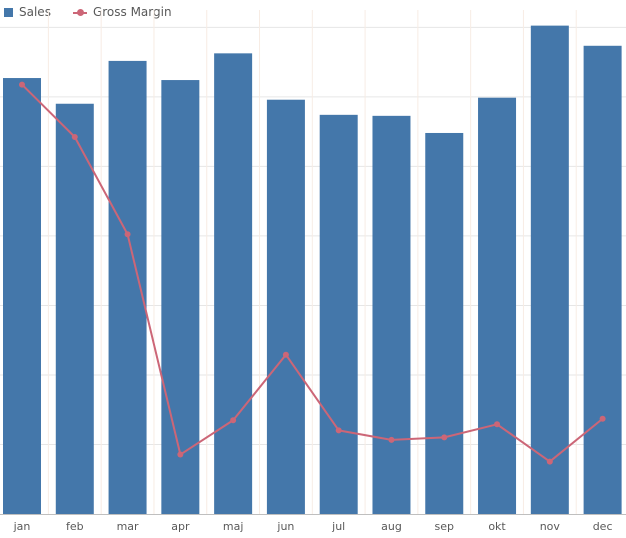  Describe the element at coordinates (497, 526) in the screenshot. I see `x-tick-label-okt: okt` at that location.